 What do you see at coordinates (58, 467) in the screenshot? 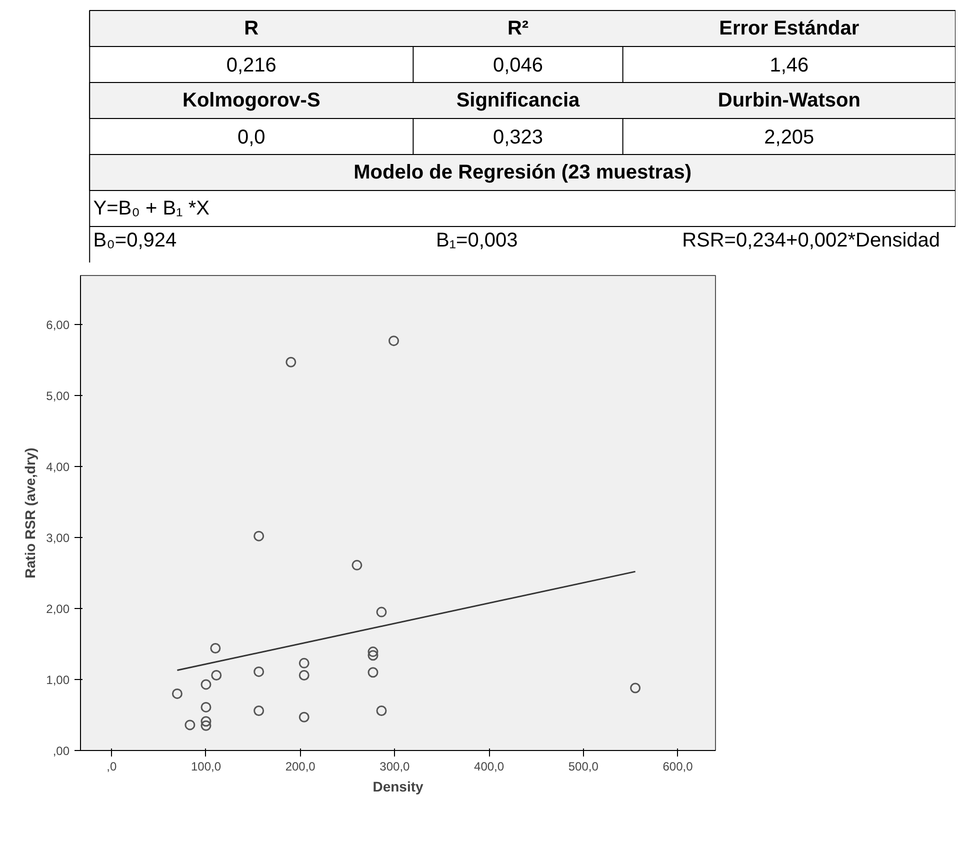
I see `y-tick-label: 4,00` at bounding box center [58, 467].